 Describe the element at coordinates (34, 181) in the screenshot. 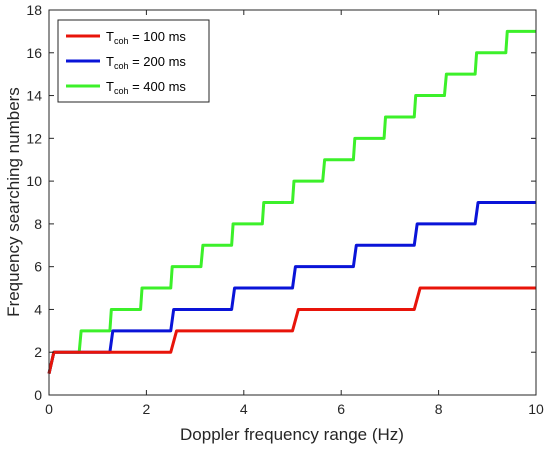

I see `y-tick-label: 10` at that location.